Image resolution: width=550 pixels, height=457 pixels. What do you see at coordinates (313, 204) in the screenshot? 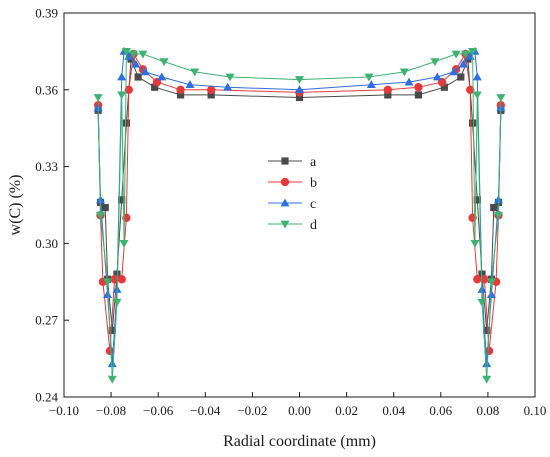
I see `legend-label: c` at bounding box center [313, 204].